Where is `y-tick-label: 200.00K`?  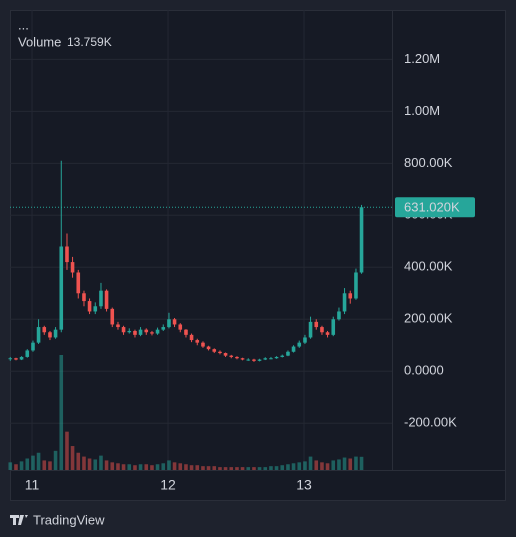 y-tick-label: 200.00K is located at coordinates (428, 318).